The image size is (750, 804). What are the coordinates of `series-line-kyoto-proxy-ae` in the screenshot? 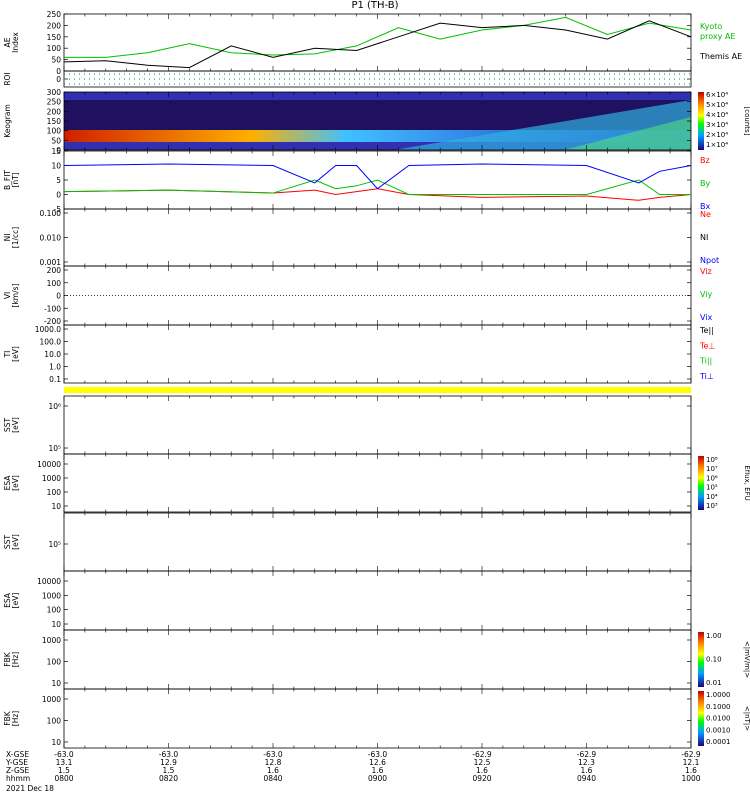 It's located at (378, 37).